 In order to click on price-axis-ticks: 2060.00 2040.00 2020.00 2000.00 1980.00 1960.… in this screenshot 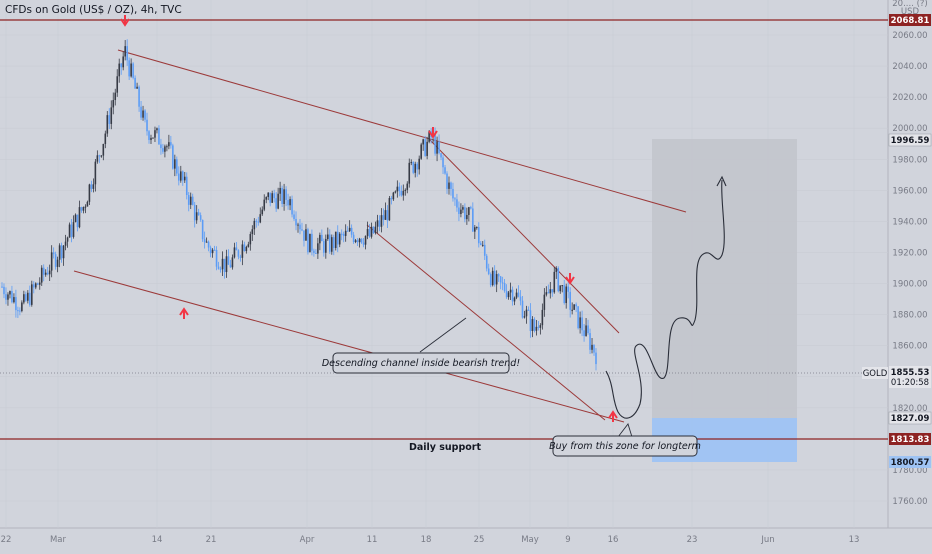, I will do `click(909, 269)`.